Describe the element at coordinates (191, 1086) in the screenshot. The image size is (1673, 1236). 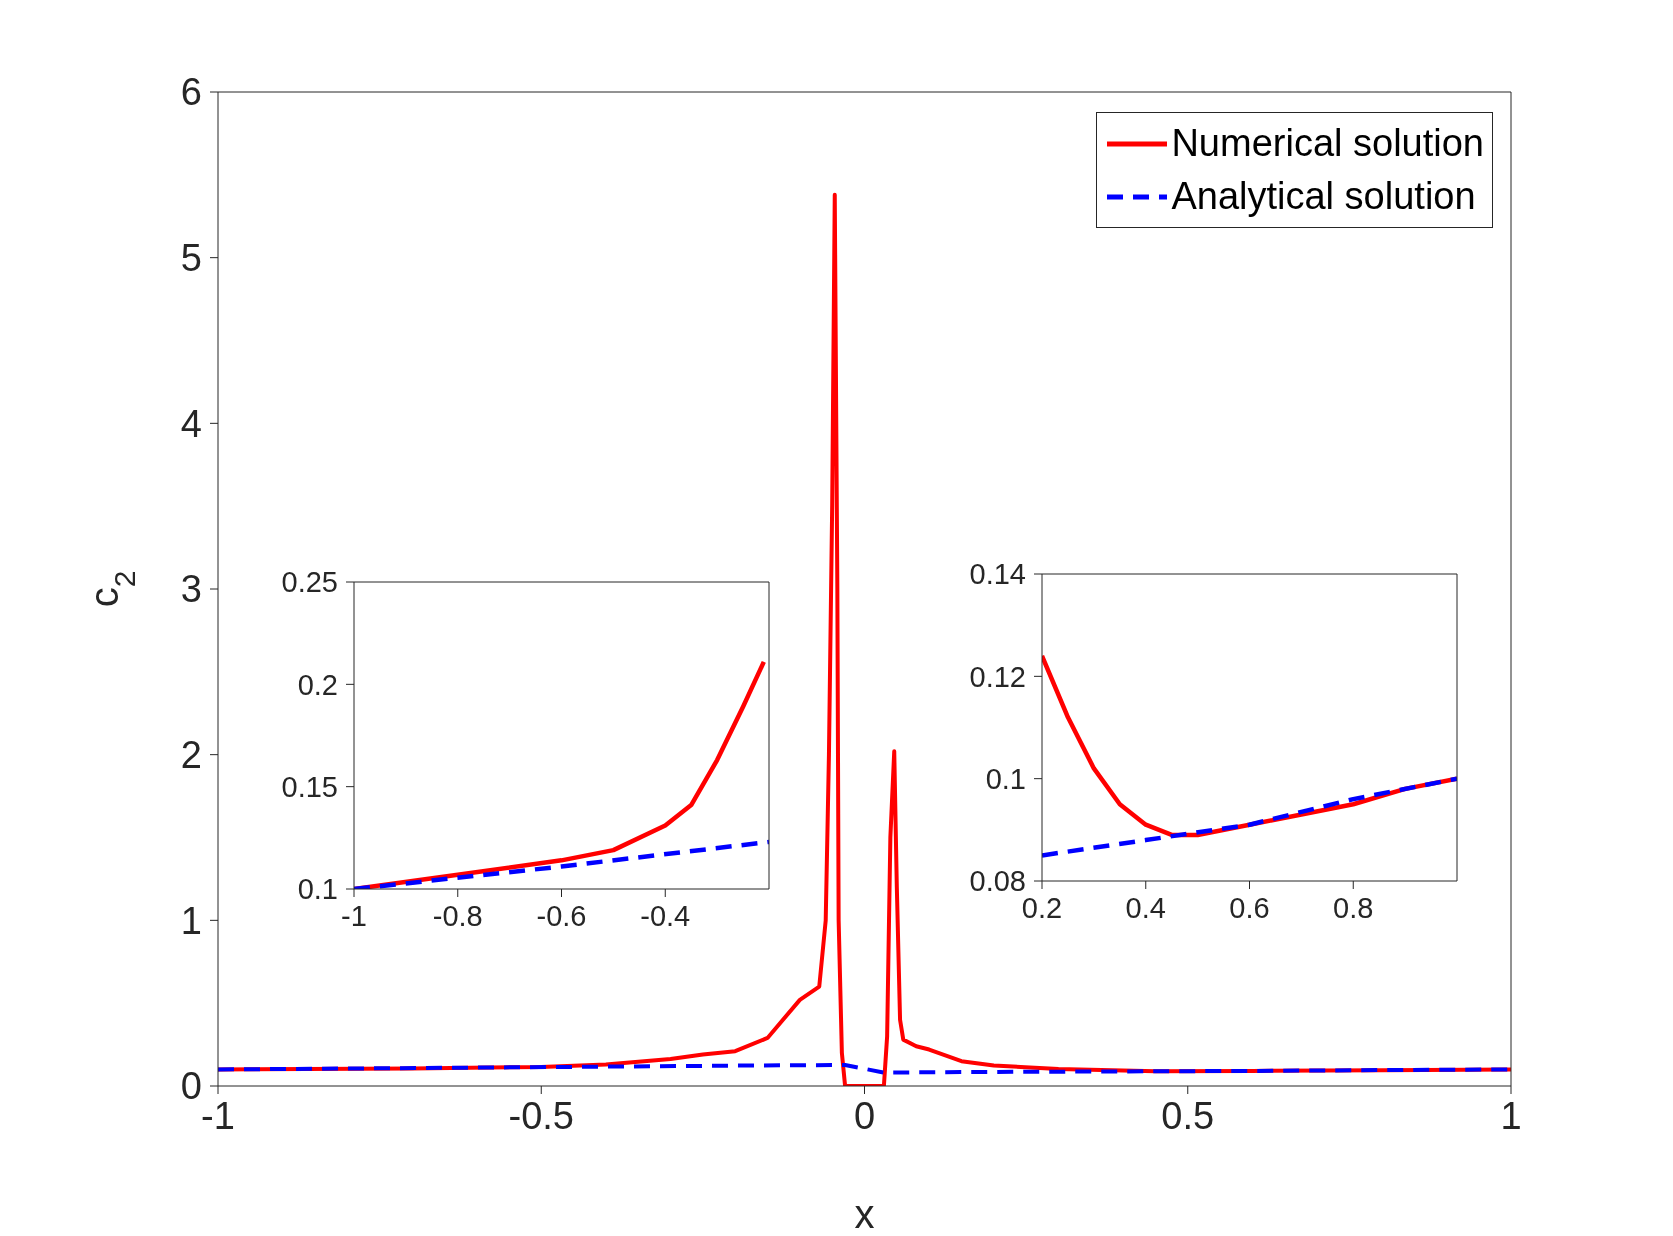
I see `y-tick-label: 0` at that location.